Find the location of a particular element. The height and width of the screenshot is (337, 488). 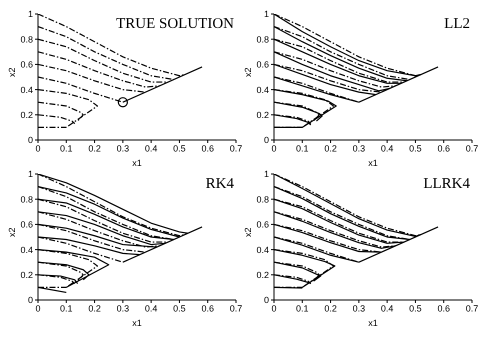

chart-title: TRUE SOLUTION is located at coordinates (175, 24).